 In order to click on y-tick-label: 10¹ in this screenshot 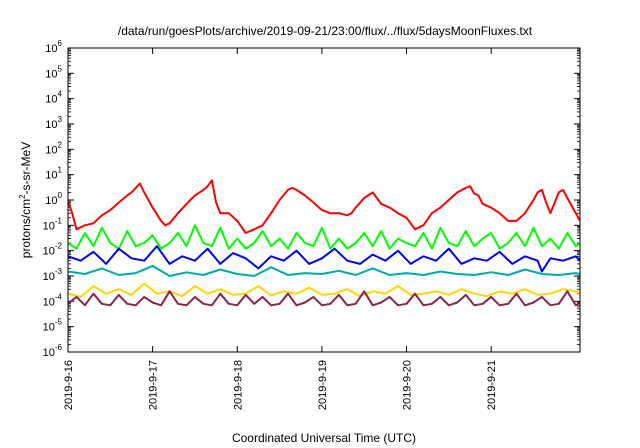, I will do `click(53, 174)`.